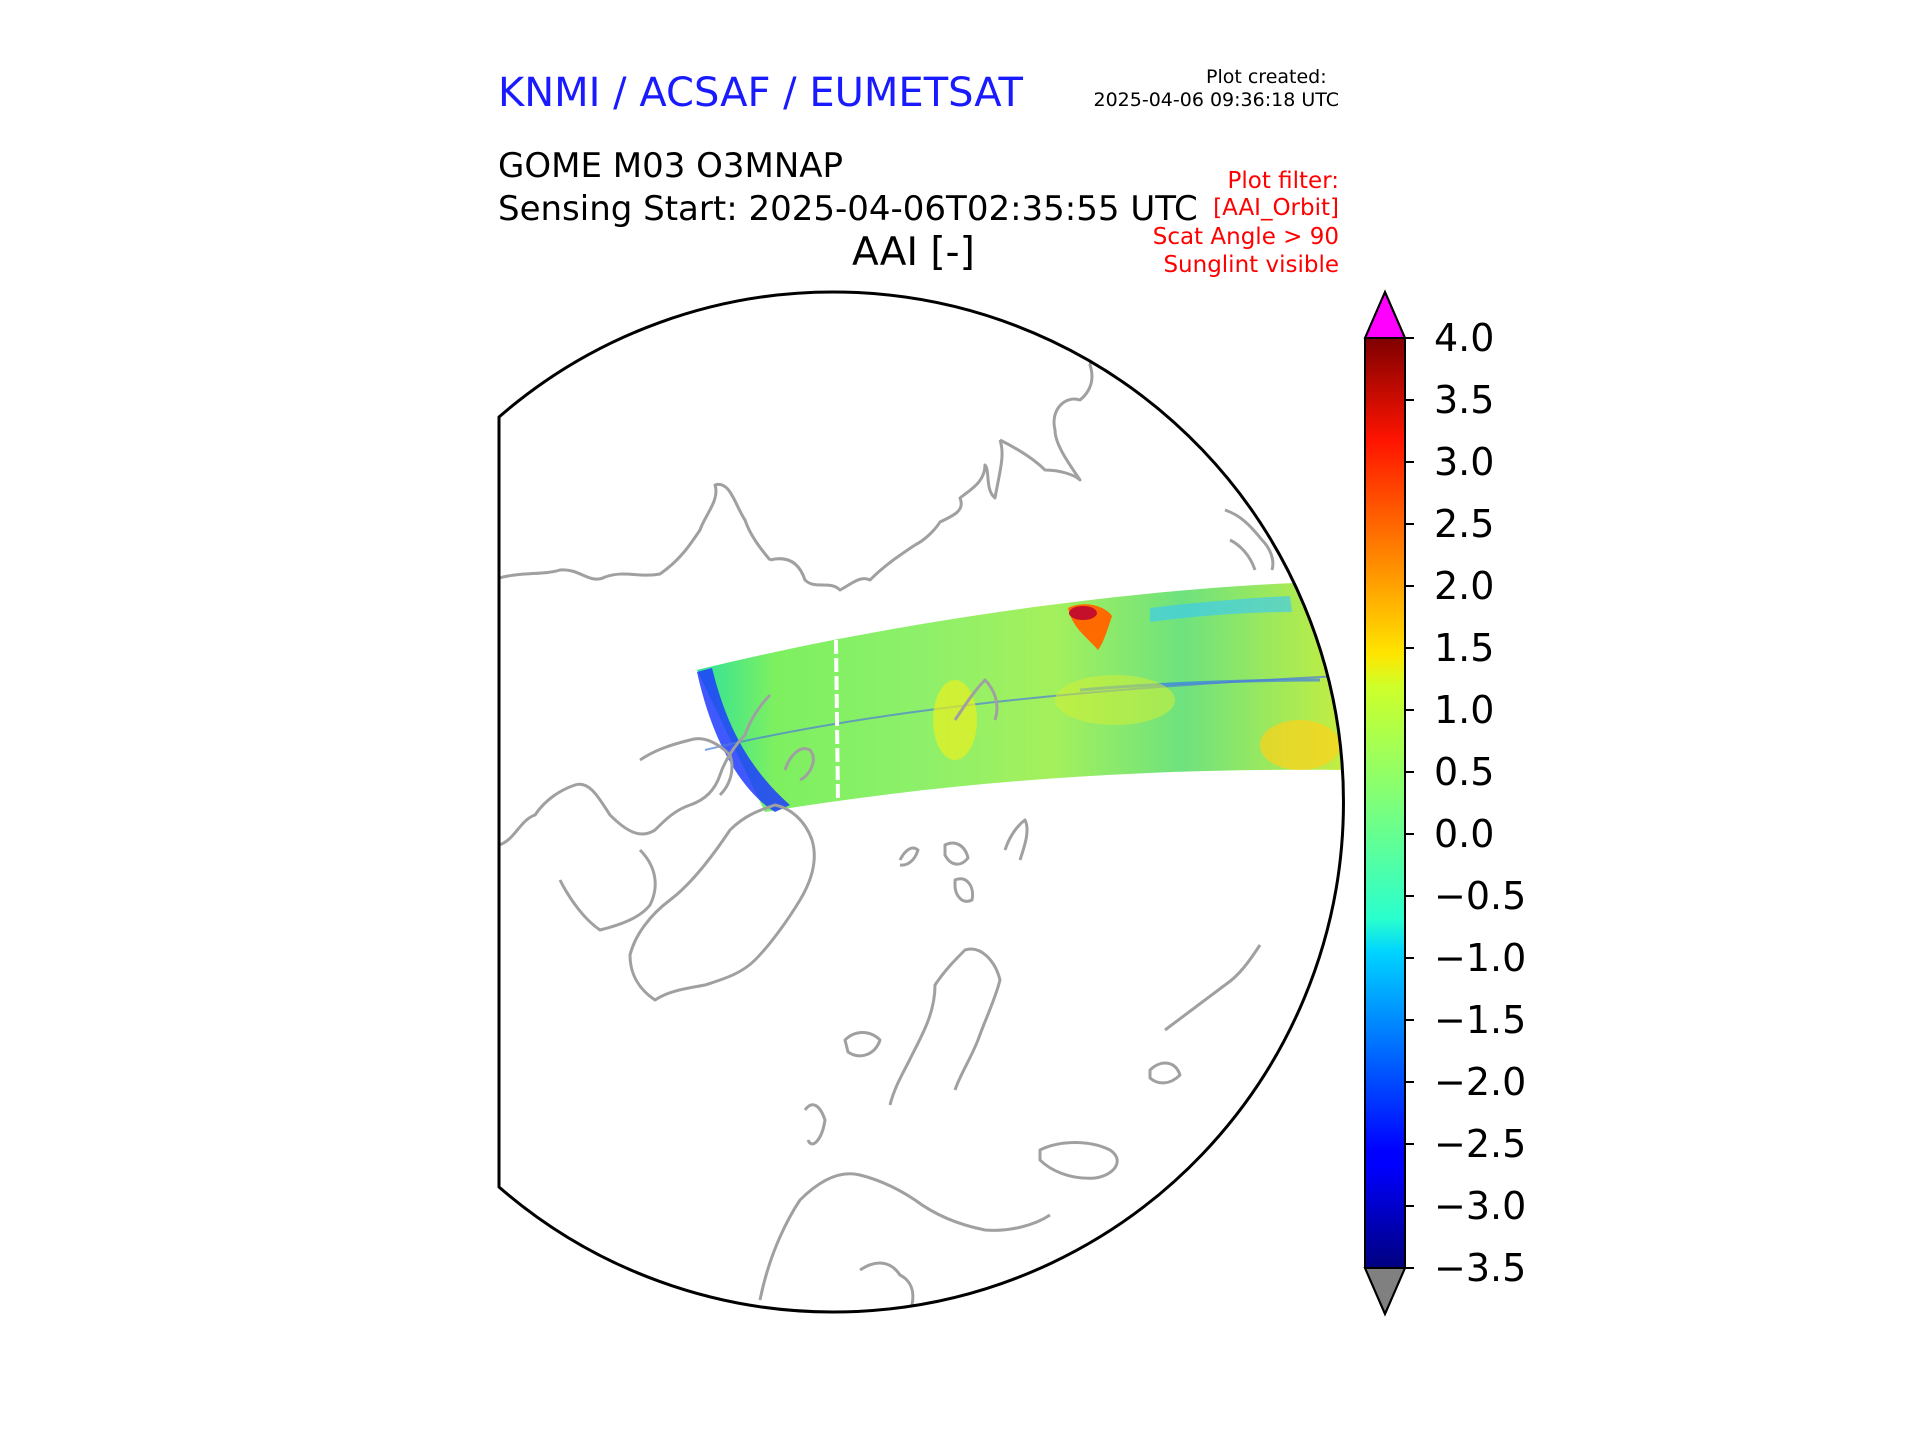 The width and height of the screenshot is (1920, 1440). I want to click on colorbar-tick-label: 4.0, so click(1464, 338).